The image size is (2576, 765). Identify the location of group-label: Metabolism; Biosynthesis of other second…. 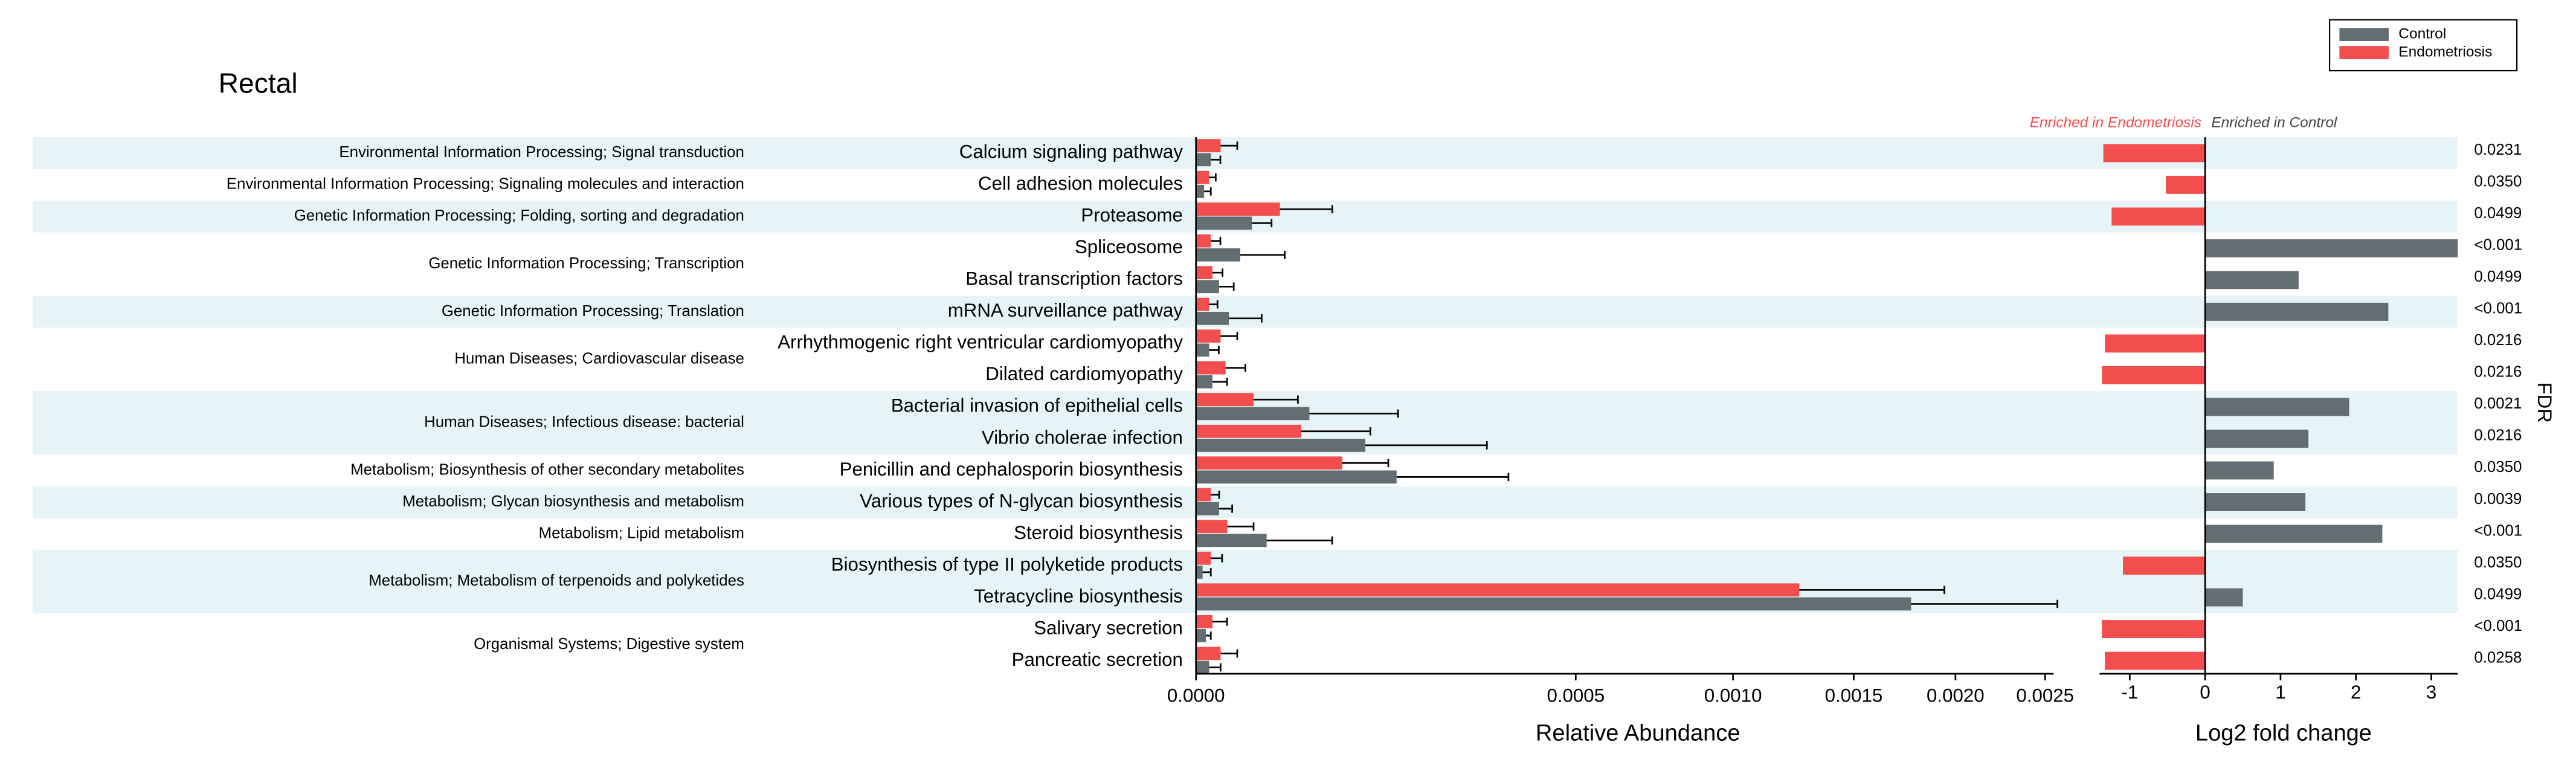
(547, 469).